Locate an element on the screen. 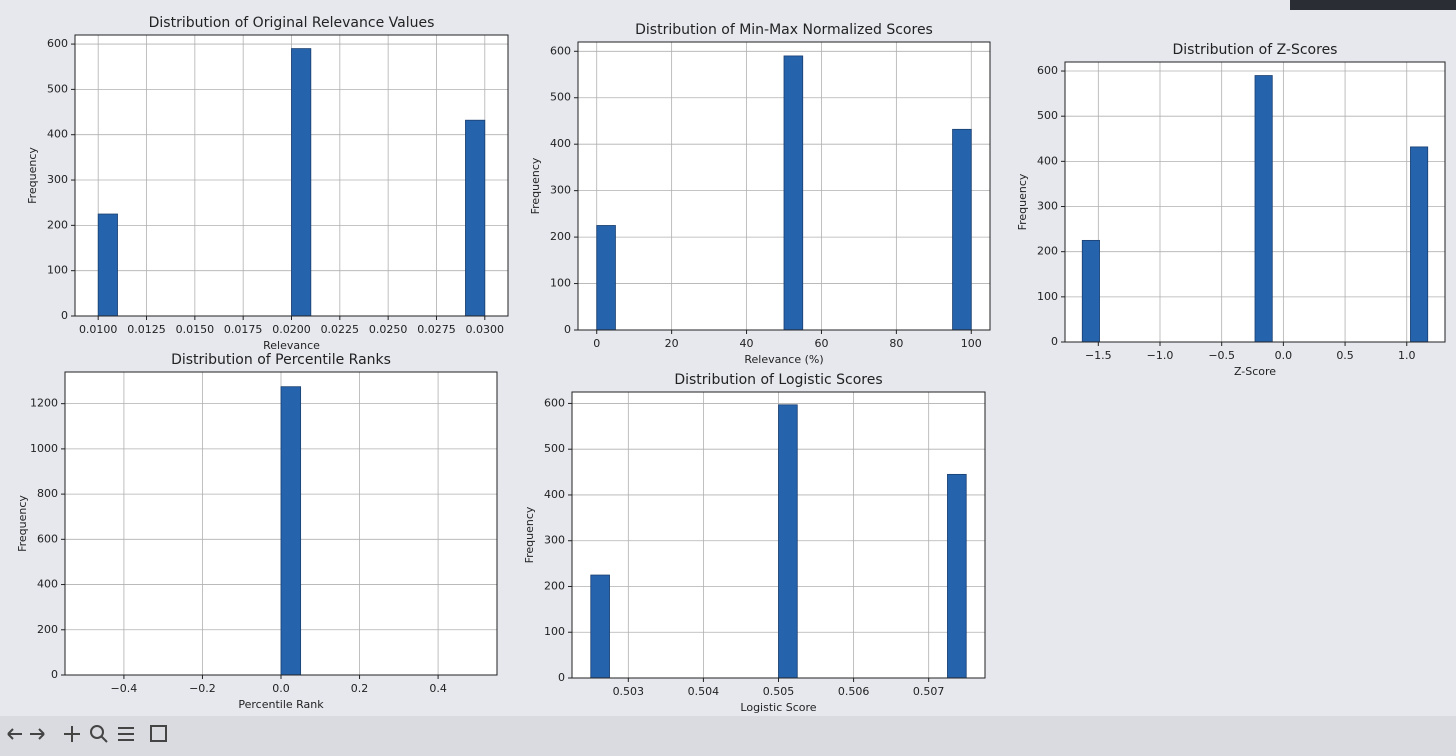  chart-title: Distribution of Percentile Ranks is located at coordinates (281, 360).